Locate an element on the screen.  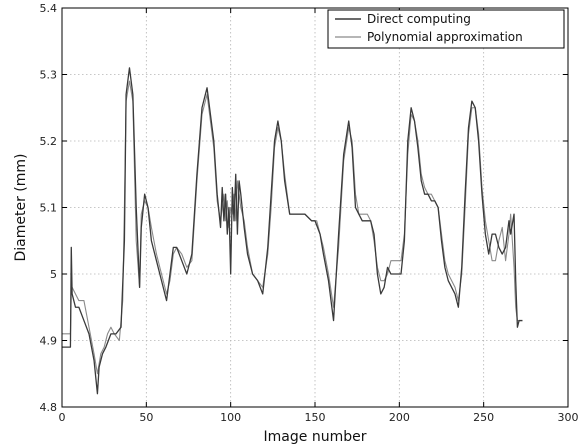
legend-label-polynomial-approximation: Polynomial approximation is located at coordinates (445, 37).